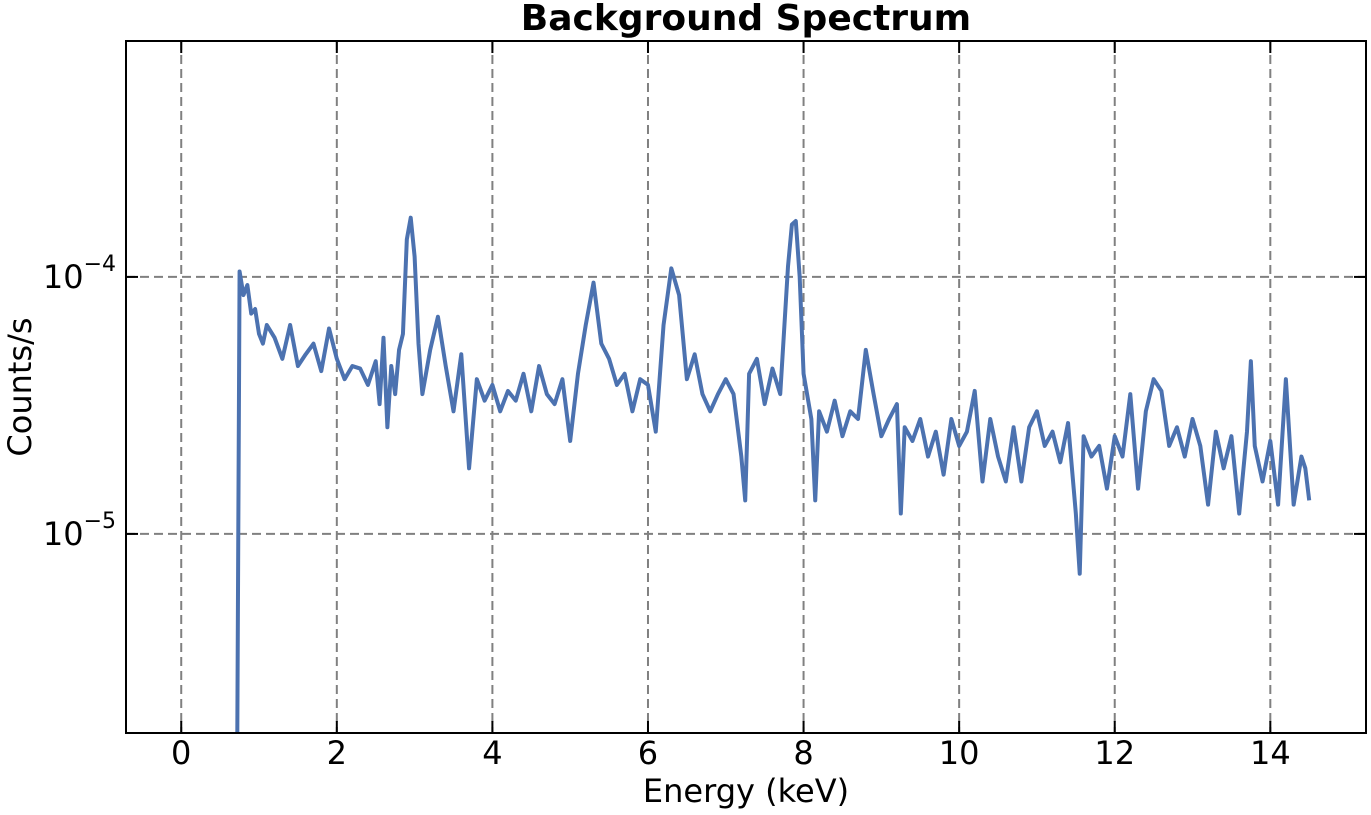 This screenshot has width=1371, height=815. What do you see at coordinates (746, 791) in the screenshot?
I see `x-axis-label: Energy (keV)` at bounding box center [746, 791].